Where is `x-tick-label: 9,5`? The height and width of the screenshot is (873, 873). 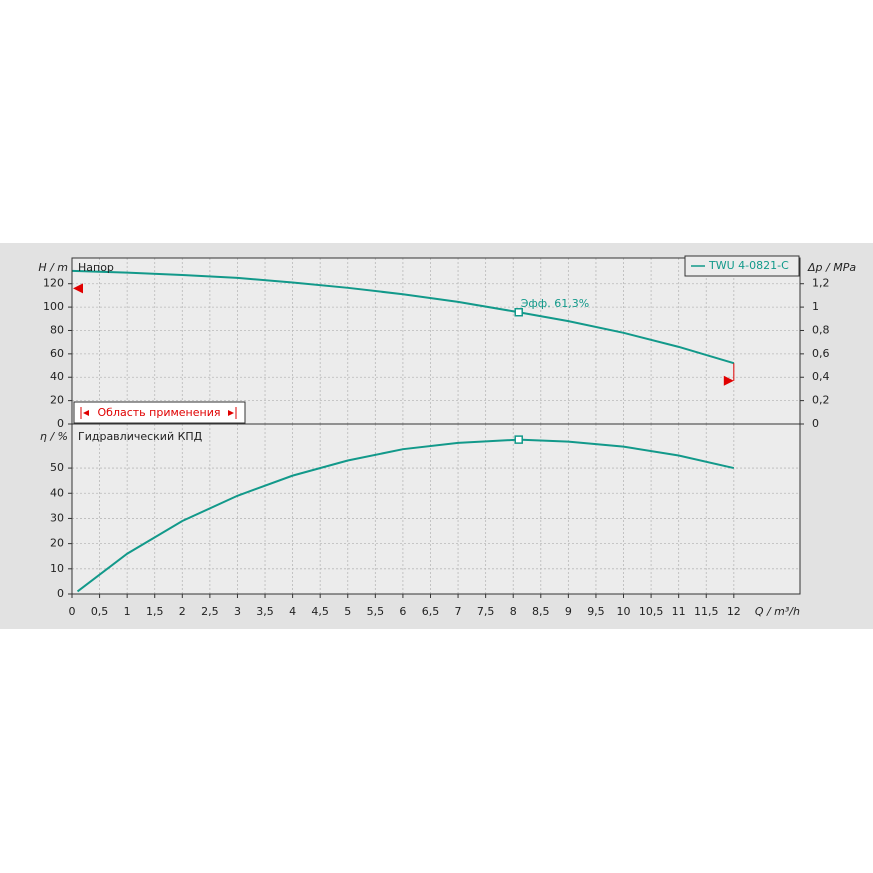 x-tick-label: 9,5 is located at coordinates (596, 611).